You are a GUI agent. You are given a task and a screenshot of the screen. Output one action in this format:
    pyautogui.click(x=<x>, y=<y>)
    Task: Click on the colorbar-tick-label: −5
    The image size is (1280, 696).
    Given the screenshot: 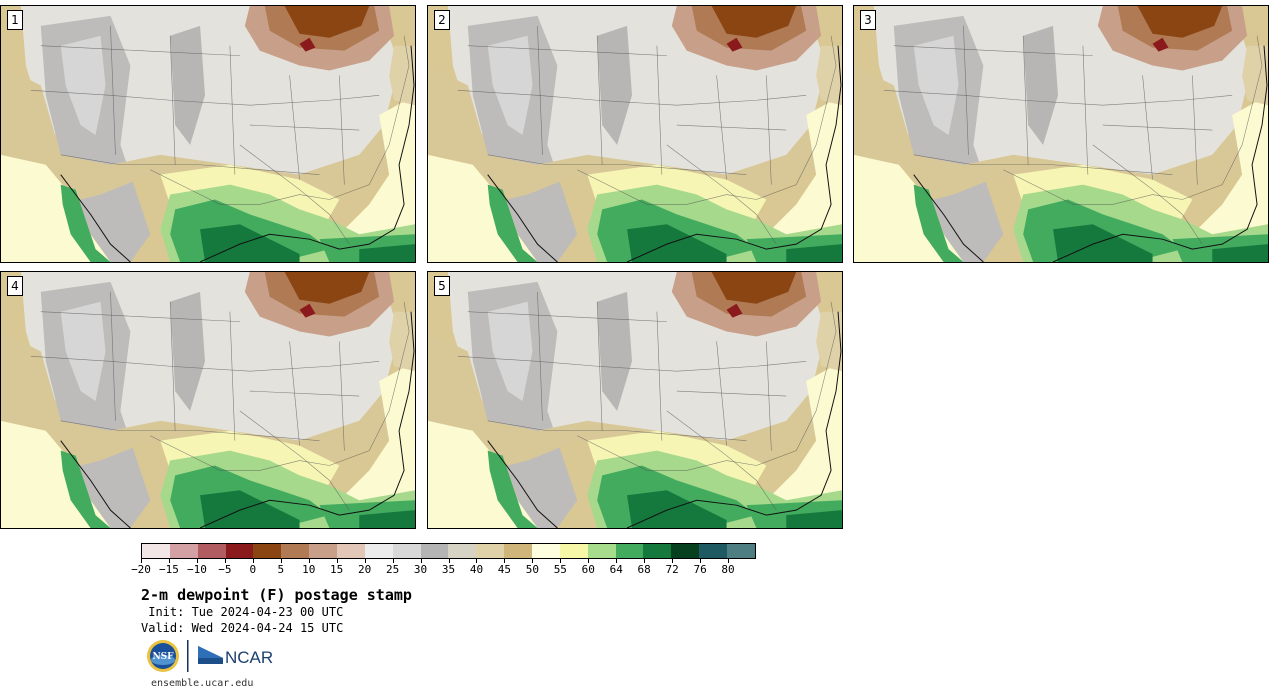 What is the action you would take?
    pyautogui.click(x=225, y=569)
    